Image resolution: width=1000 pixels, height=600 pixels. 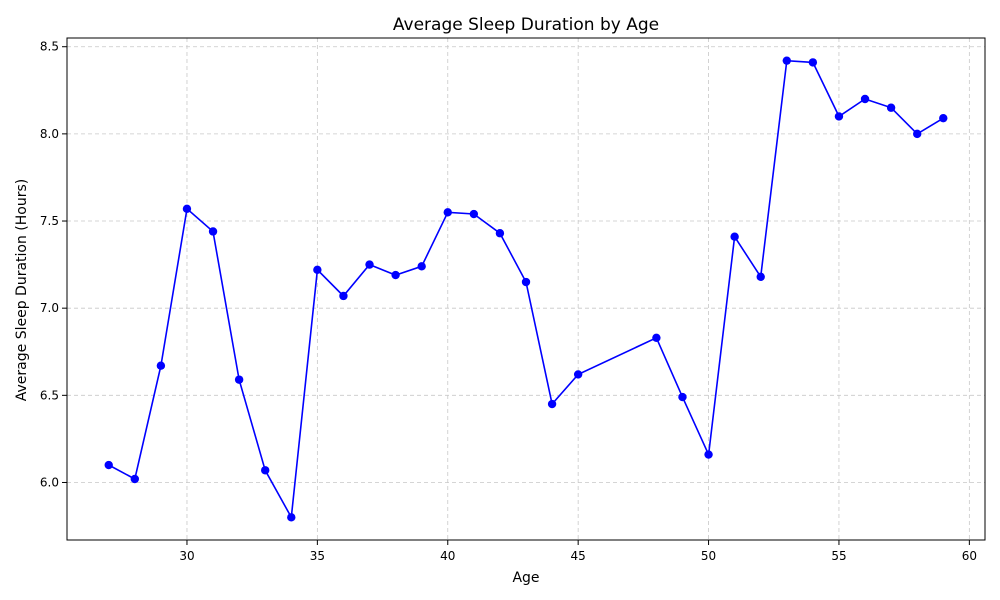 What do you see at coordinates (838, 556) in the screenshot?
I see `x-tick-label: 55` at bounding box center [838, 556].